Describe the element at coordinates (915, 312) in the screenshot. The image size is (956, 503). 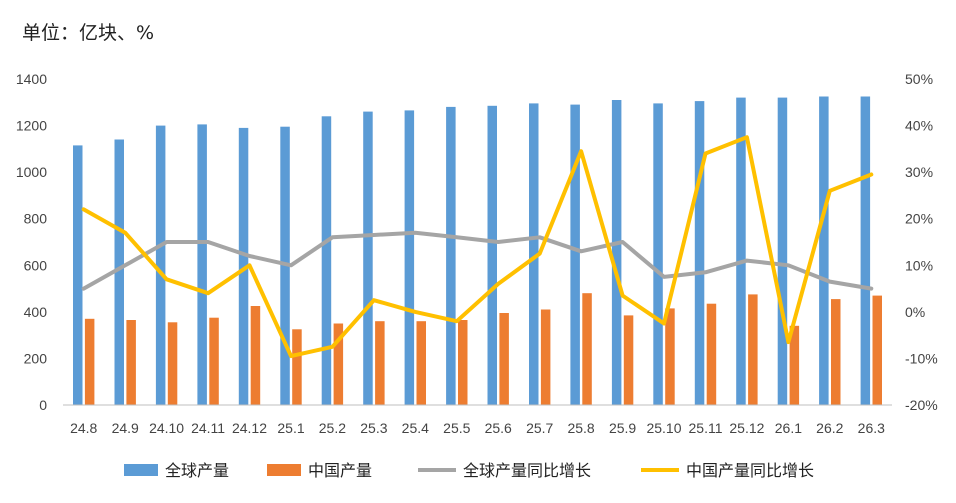
I see `right-tick-label: 0%` at that location.